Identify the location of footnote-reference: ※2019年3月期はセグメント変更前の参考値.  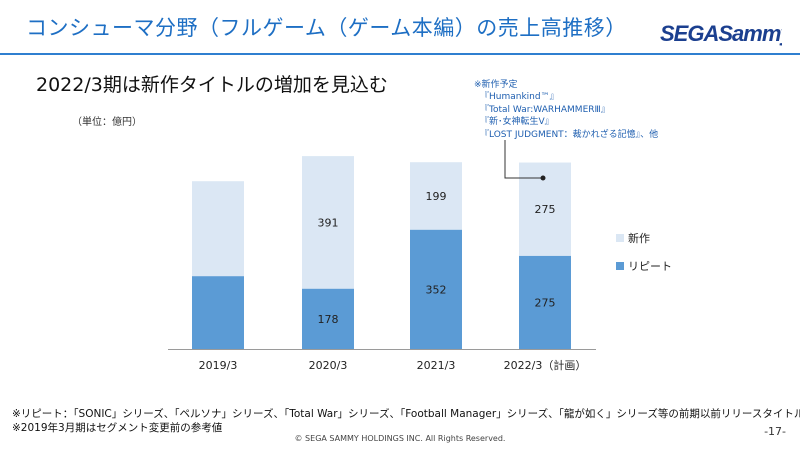
(117, 428).